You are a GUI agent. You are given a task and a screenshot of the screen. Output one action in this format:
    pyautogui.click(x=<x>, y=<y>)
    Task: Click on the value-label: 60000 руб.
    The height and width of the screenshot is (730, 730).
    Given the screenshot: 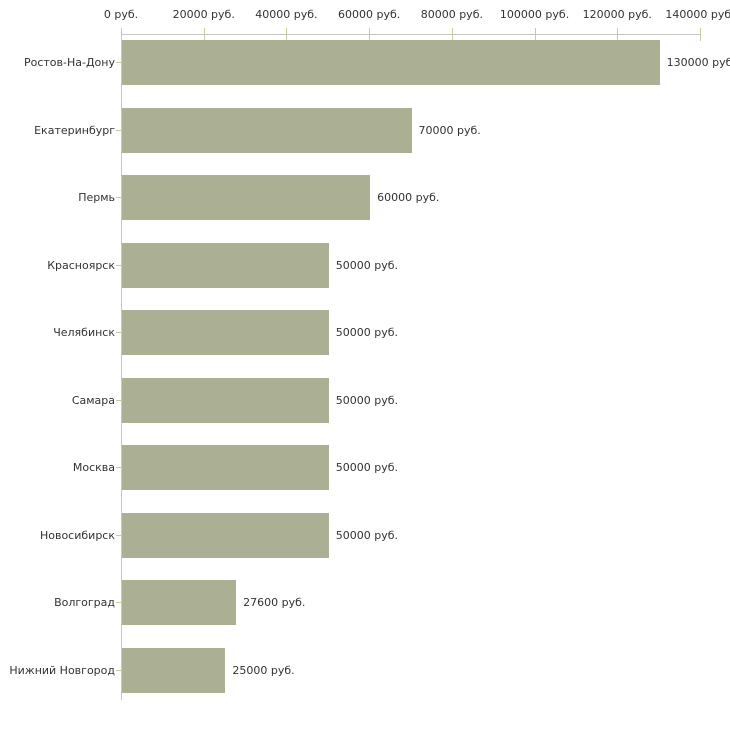 What is the action you would take?
    pyautogui.click(x=408, y=197)
    